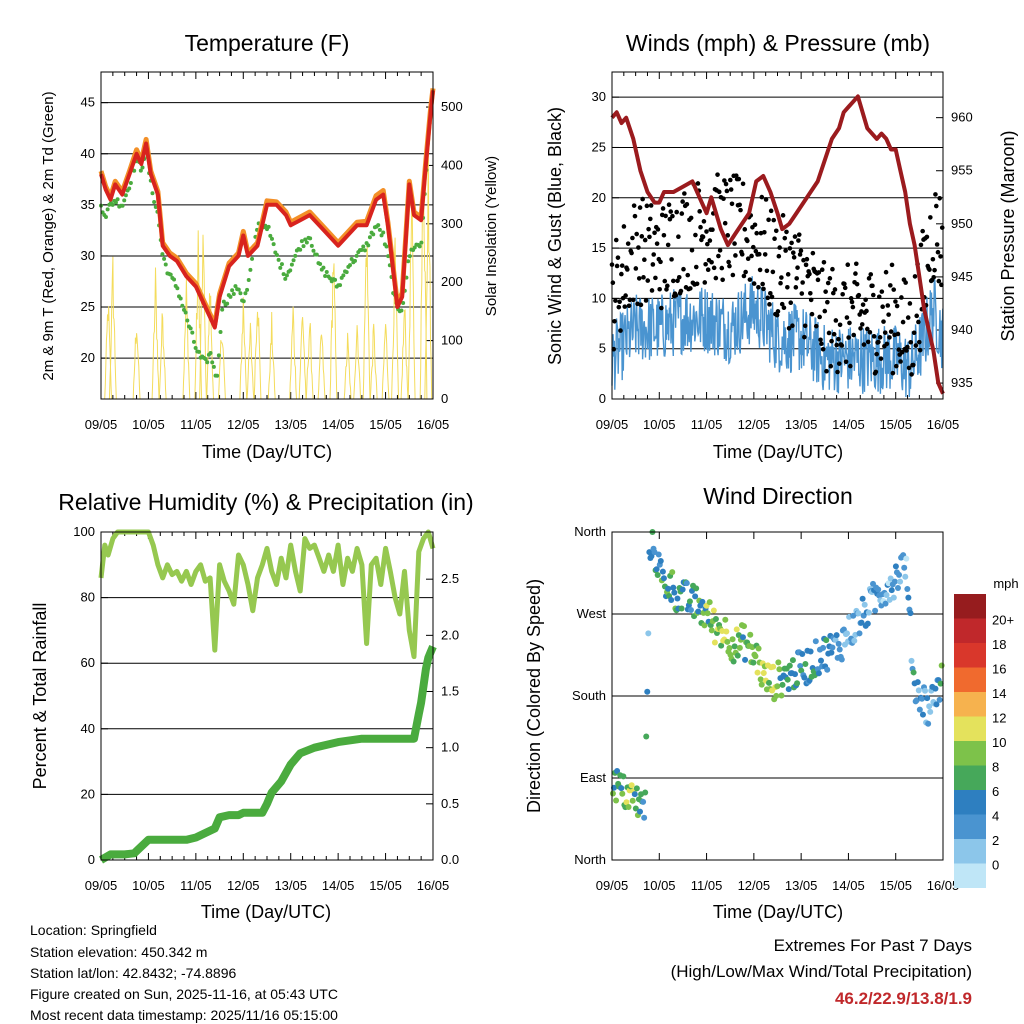  Describe the element at coordinates (243, 424) in the screenshot. I see `temperature-xtick-label: 12/05` at that location.